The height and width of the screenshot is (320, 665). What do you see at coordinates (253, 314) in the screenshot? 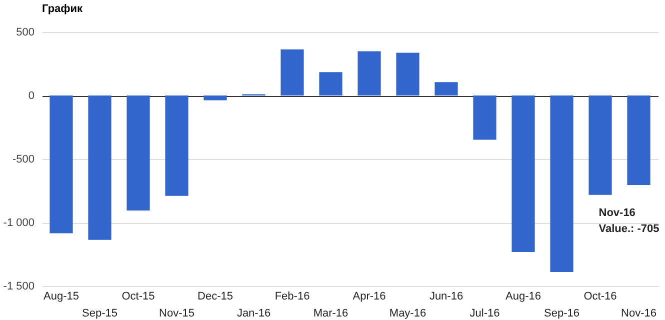
I see `x-tick-label: Jan-16` at bounding box center [253, 314].